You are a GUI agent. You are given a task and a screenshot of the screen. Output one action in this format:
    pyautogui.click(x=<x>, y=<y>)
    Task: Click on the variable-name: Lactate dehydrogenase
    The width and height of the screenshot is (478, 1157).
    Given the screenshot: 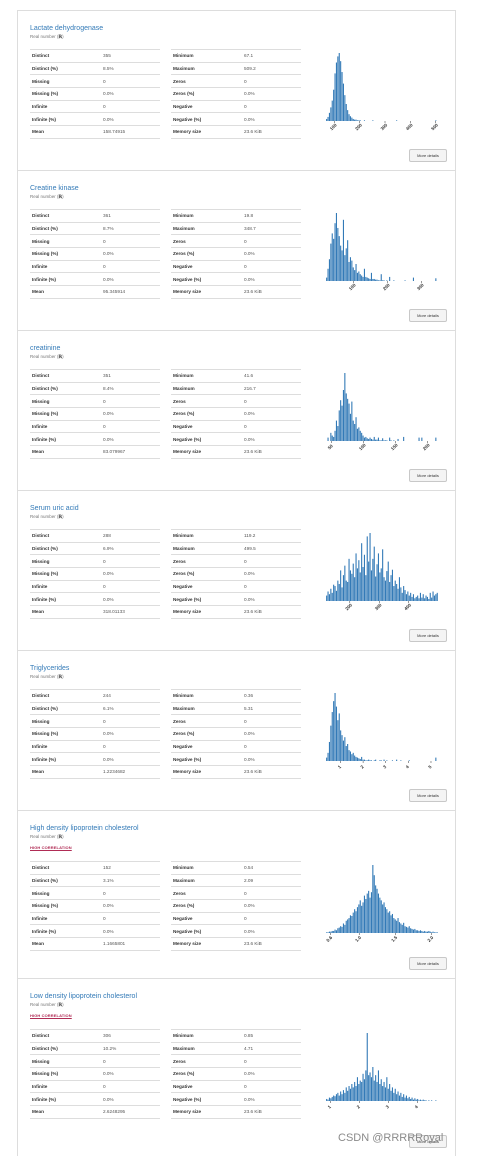 What is the action you would take?
    pyautogui.click(x=67, y=28)
    